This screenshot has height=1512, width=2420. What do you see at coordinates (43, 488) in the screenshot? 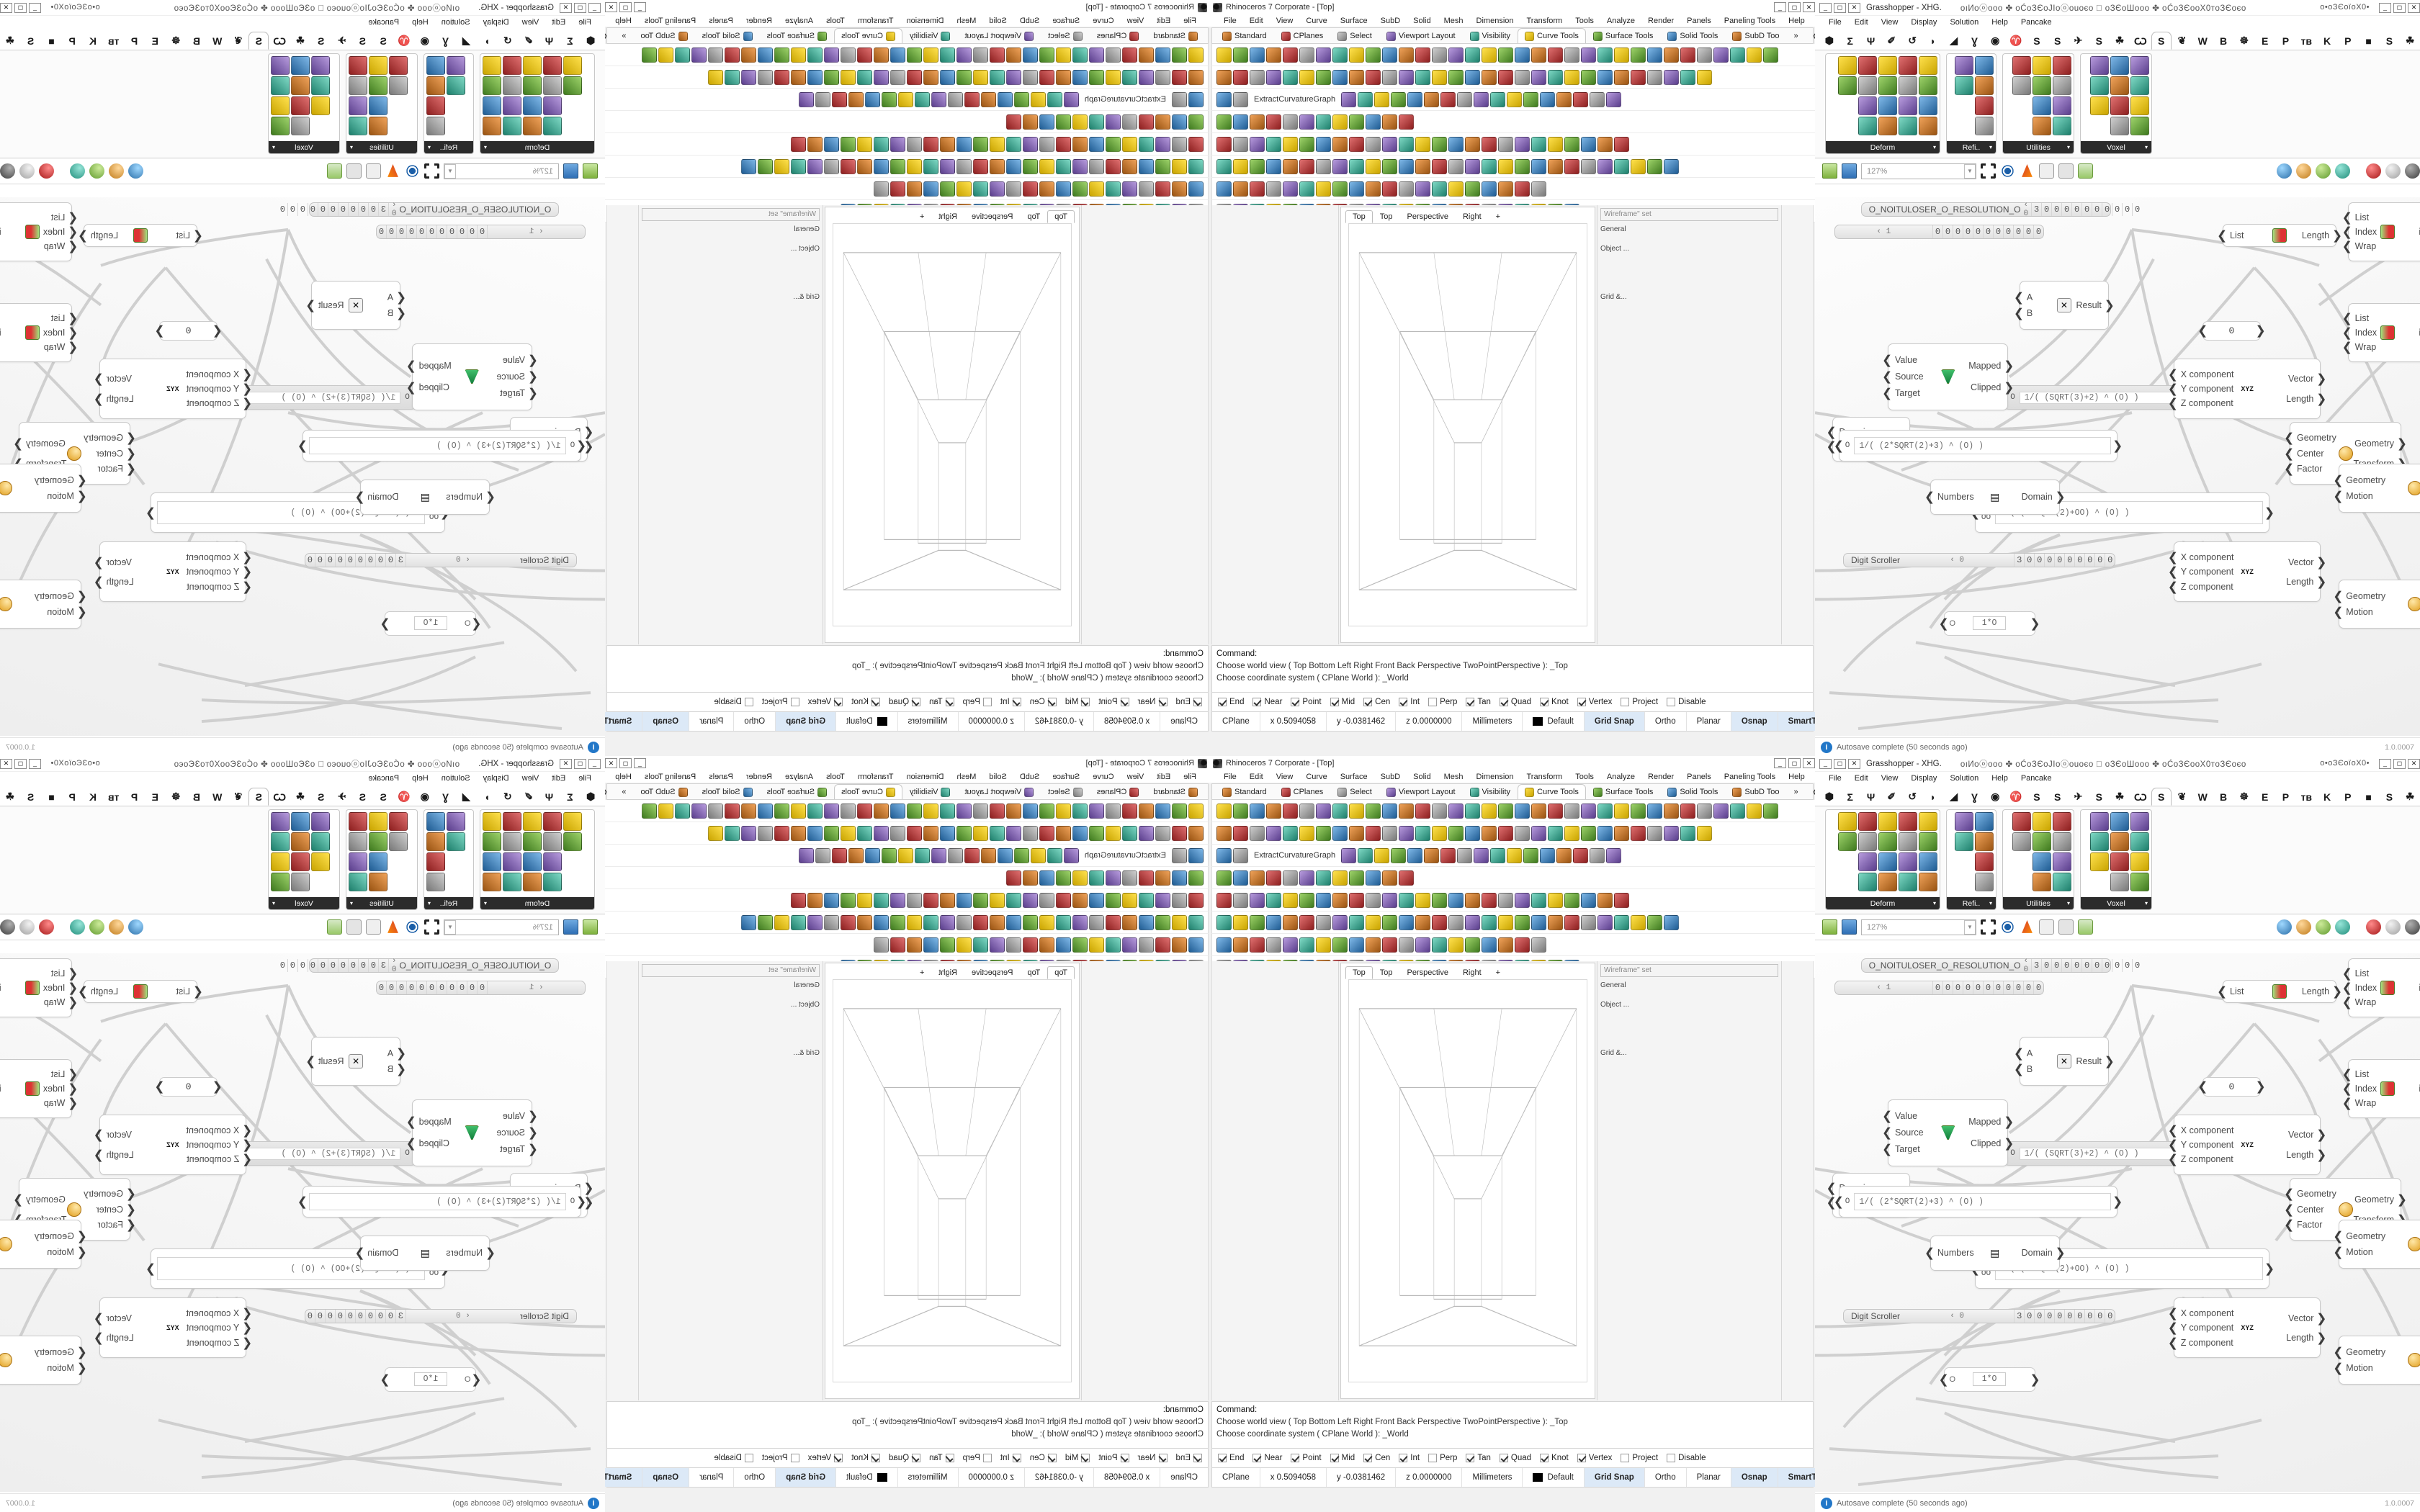
I see `node-move-1: Geometry❮Motion❮Geometry❯Transform❯` at bounding box center [43, 488].